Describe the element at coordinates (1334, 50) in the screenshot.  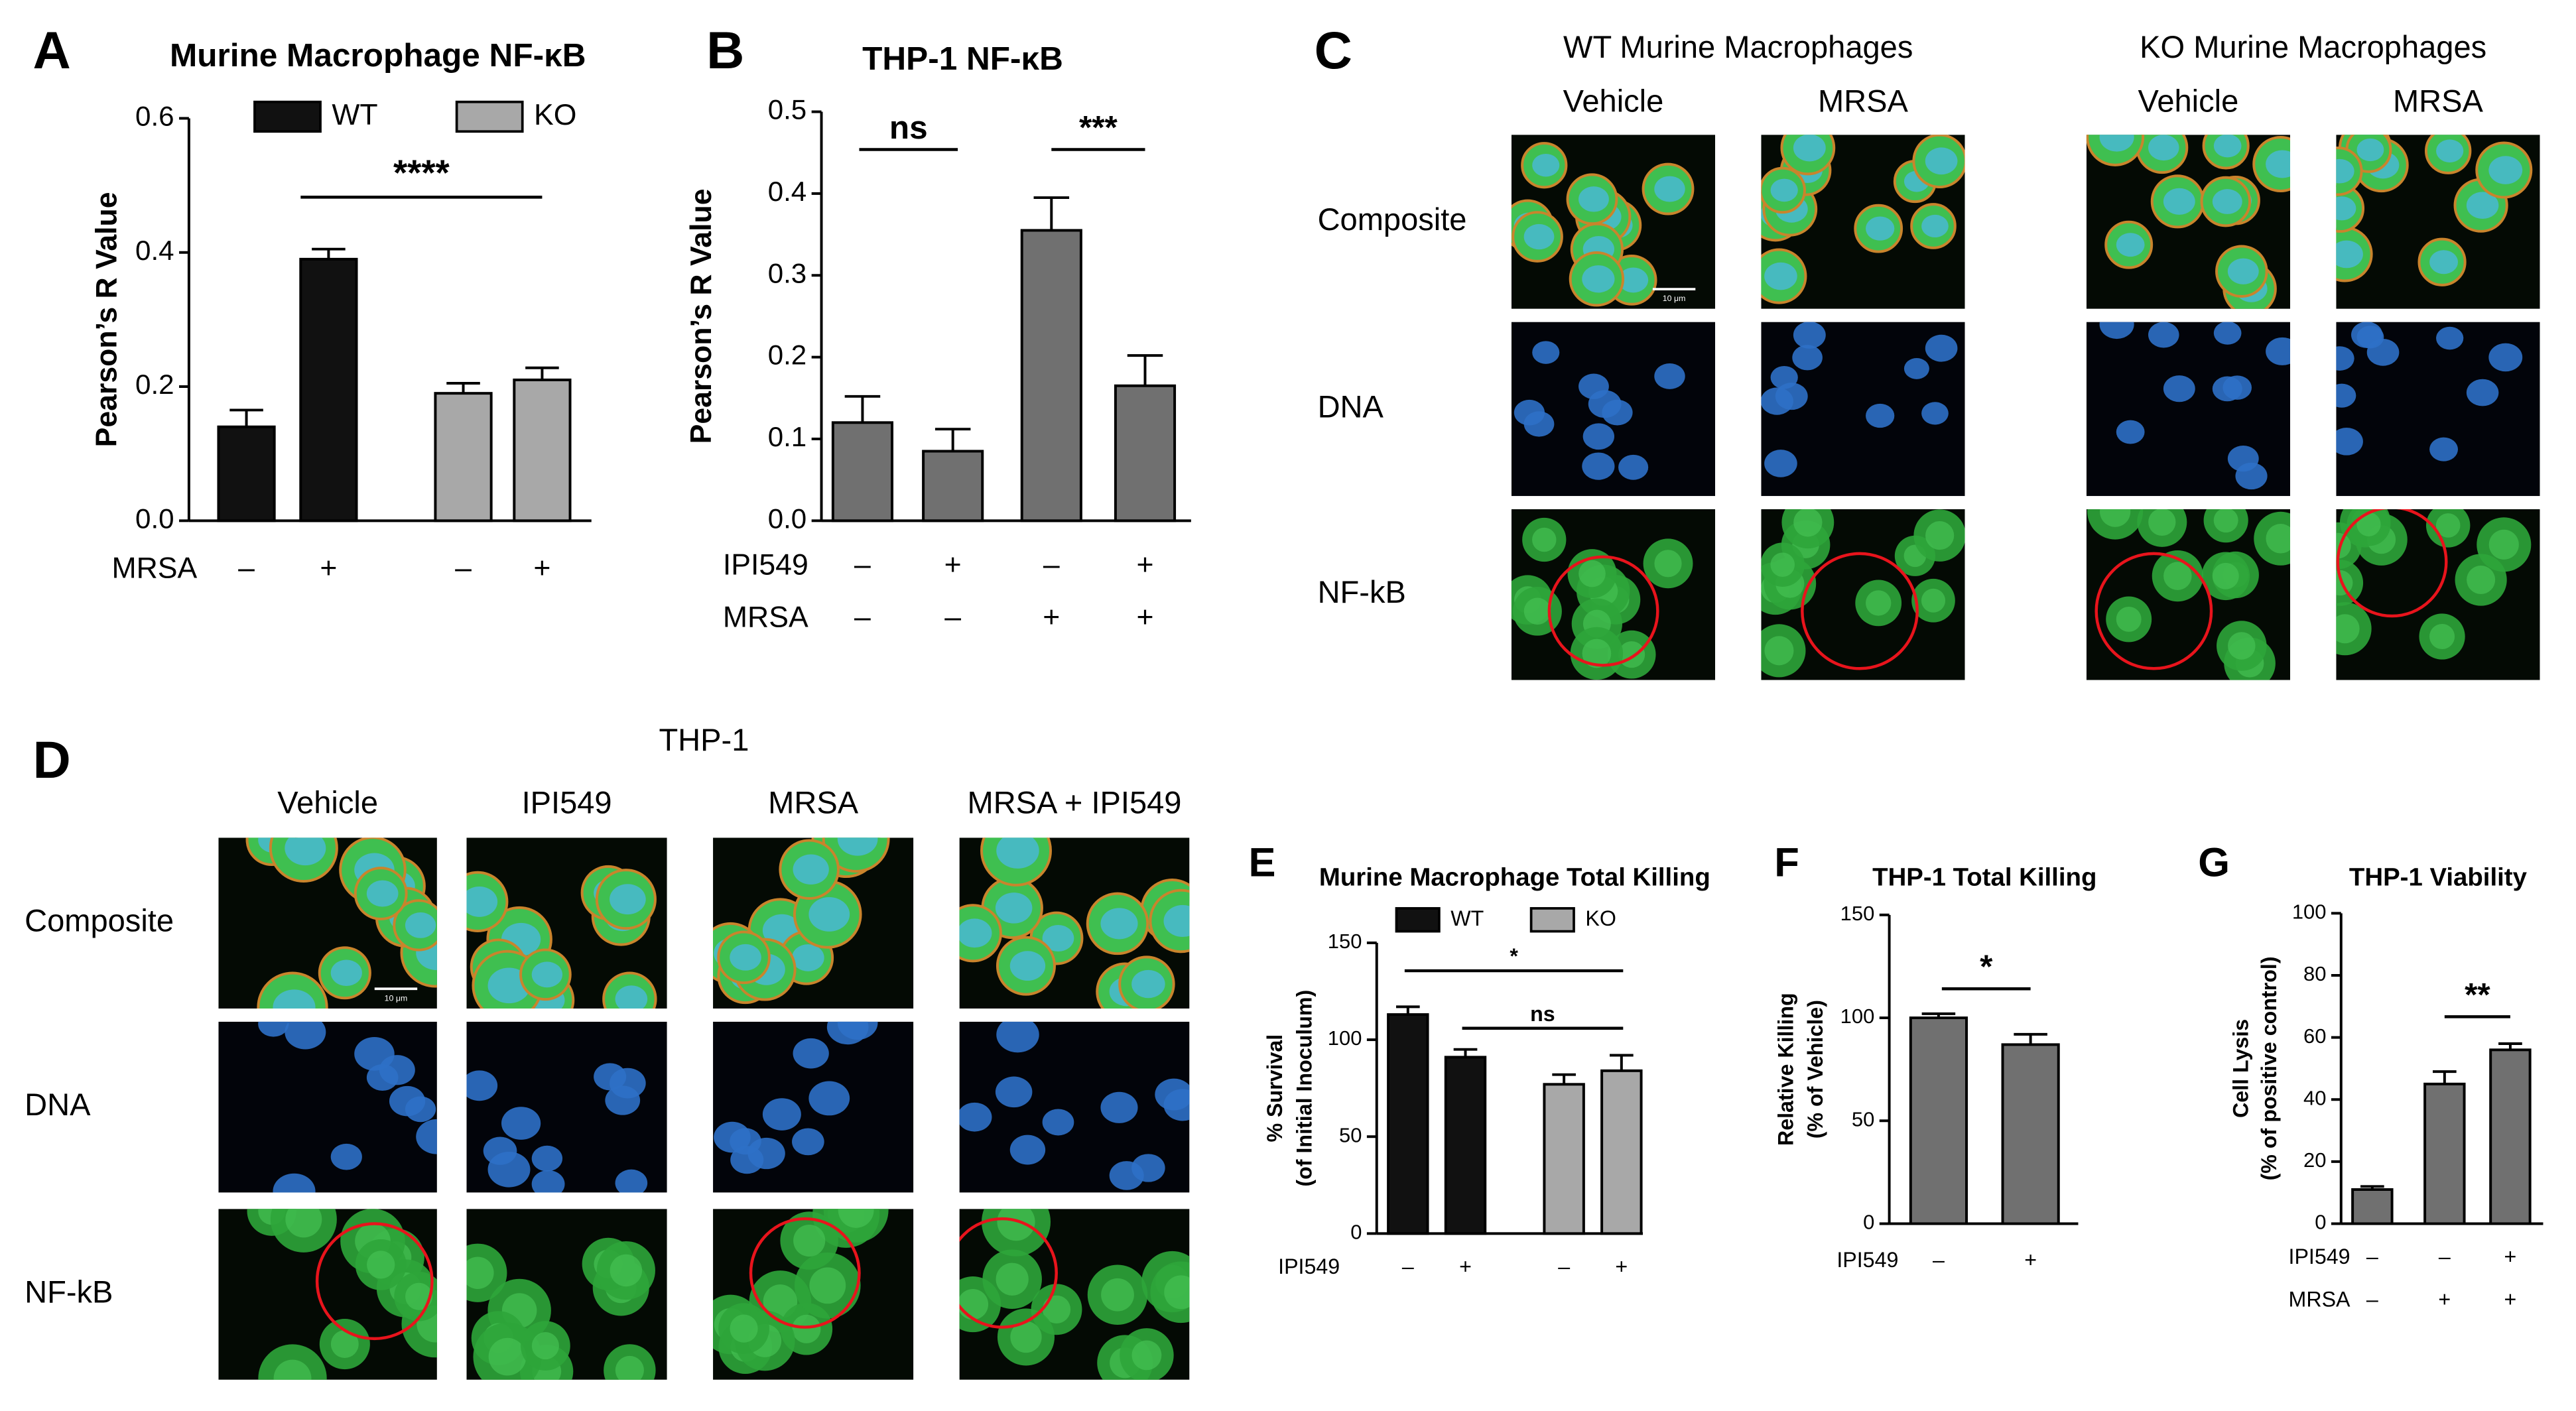
I see `panel-letter: C` at that location.